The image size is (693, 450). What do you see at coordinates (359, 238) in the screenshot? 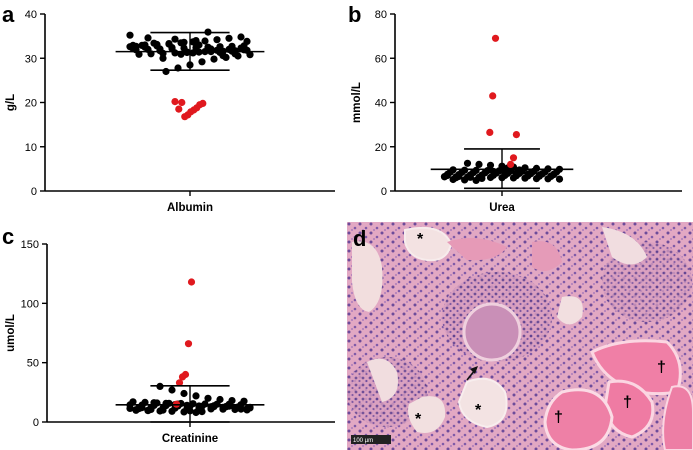
I see `panel-d-label-layer: d` at bounding box center [359, 238].